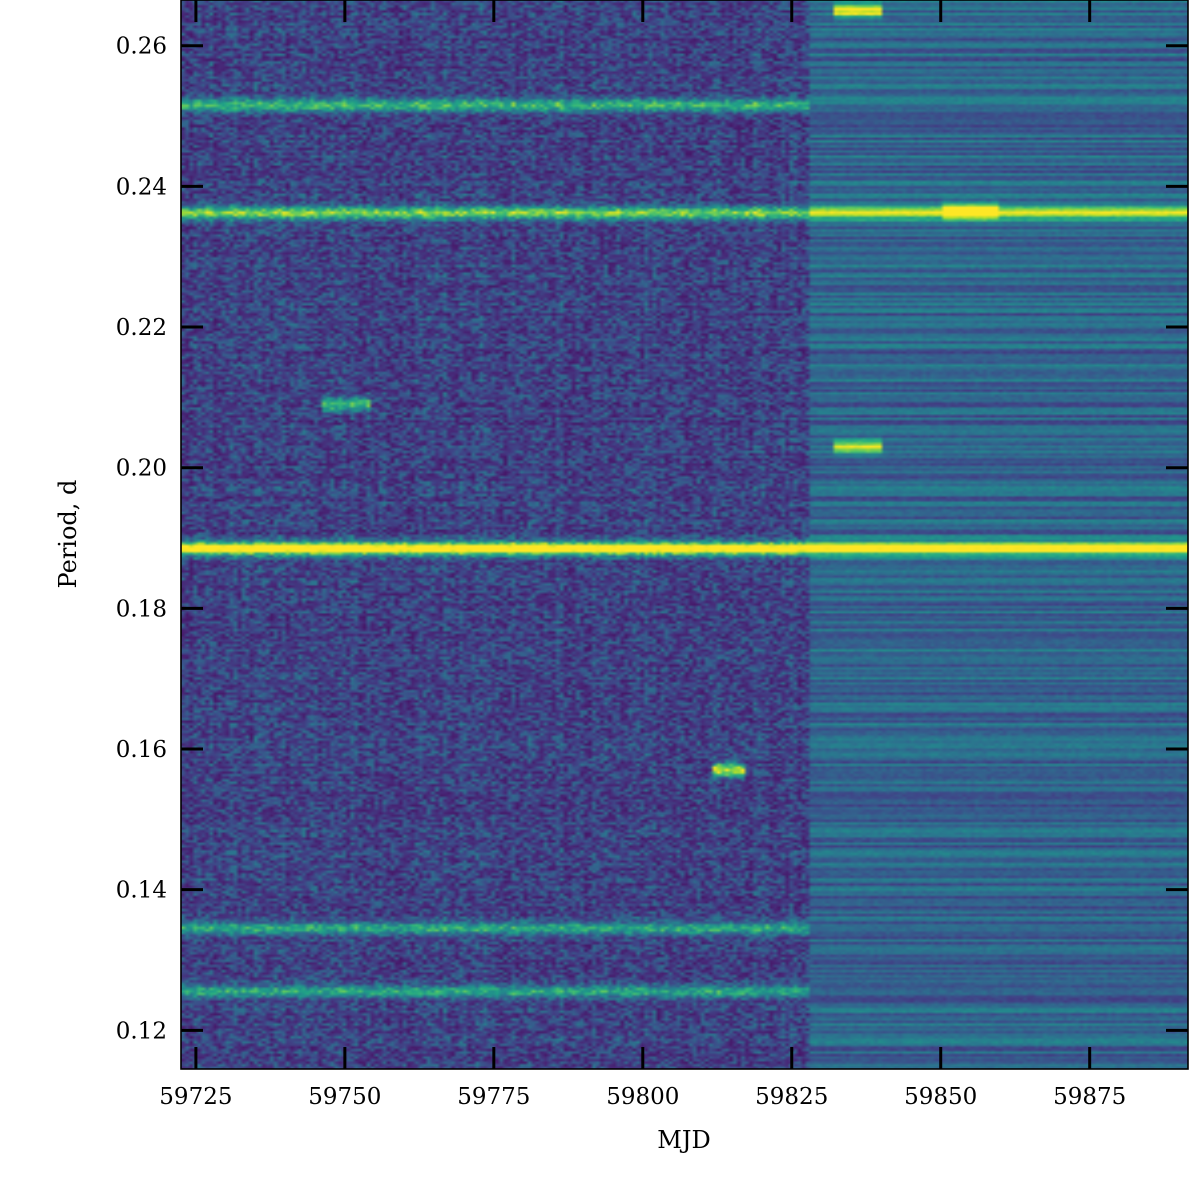 This screenshot has height=1200, width=1200. What do you see at coordinates (141, 47) in the screenshot?
I see `y-tick-label: 0.26` at bounding box center [141, 47].